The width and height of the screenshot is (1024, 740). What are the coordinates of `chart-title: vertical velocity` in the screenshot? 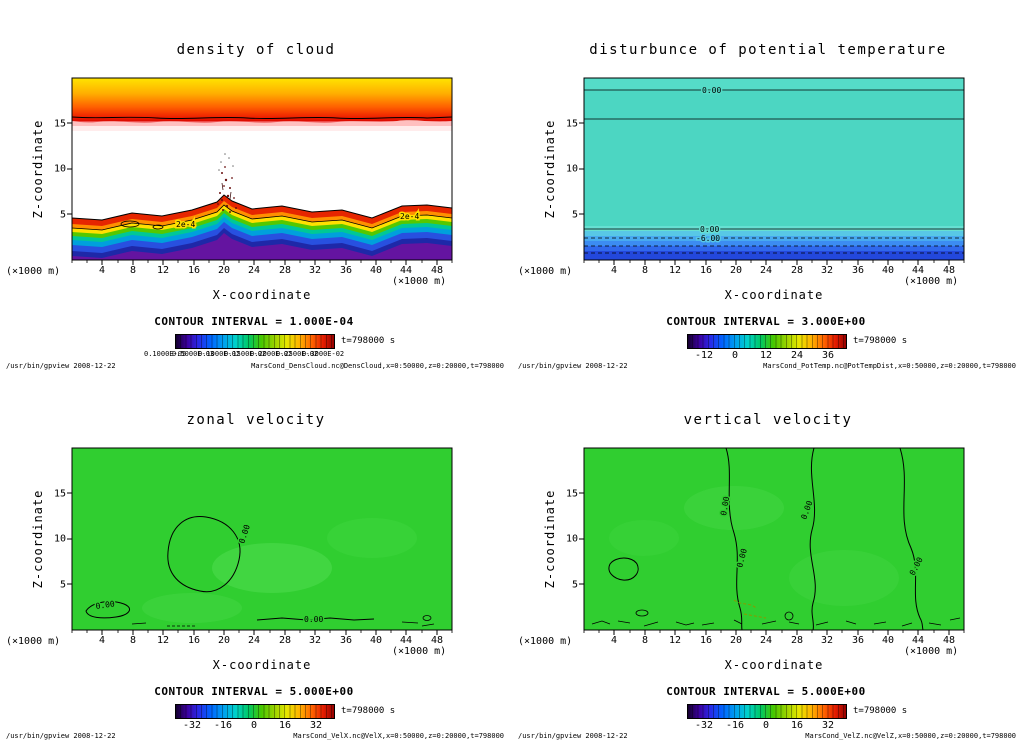 It's located at (768, 420).